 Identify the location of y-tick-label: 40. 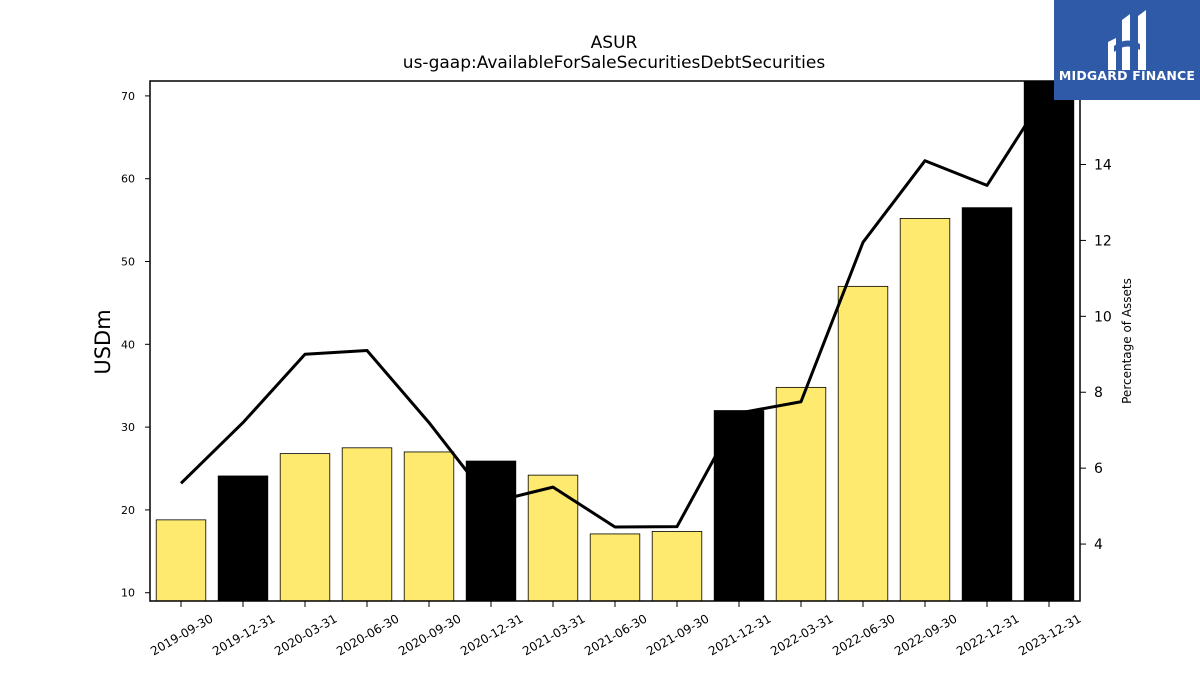
(128, 344).